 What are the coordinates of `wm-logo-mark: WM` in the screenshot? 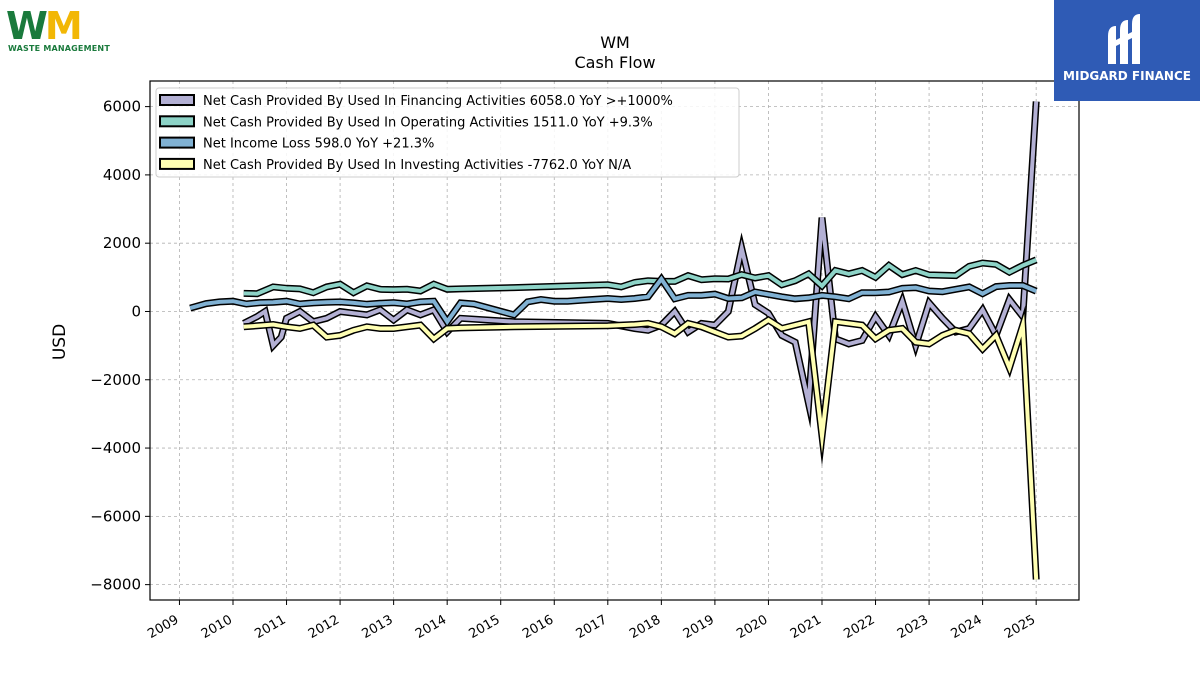 It's located at (44, 26).